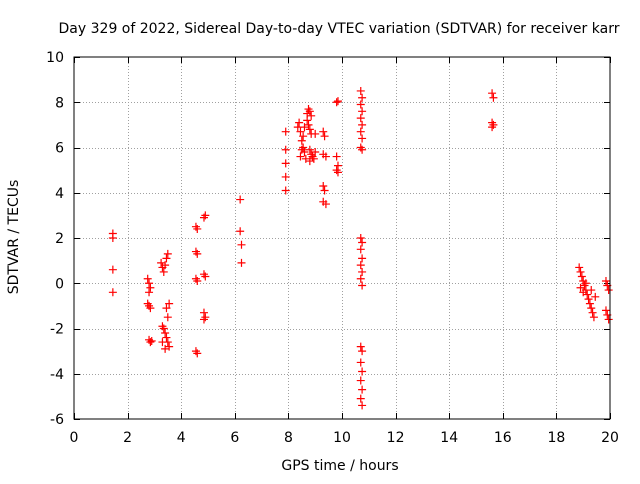 The width and height of the screenshot is (640, 484). Describe the element at coordinates (234, 438) in the screenshot. I see `x-tick-label: 6` at that location.